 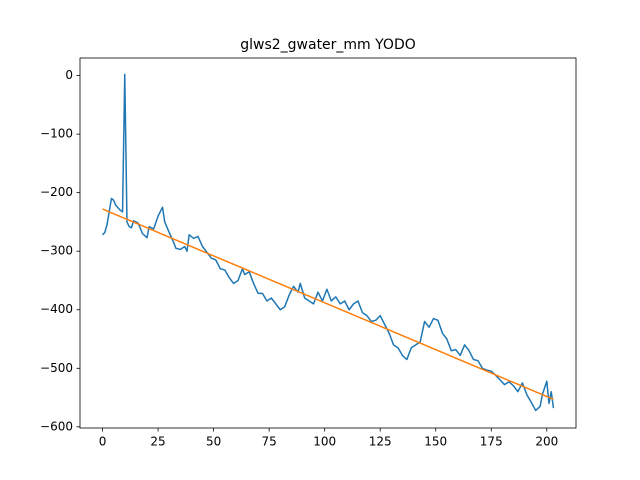 What do you see at coordinates (328, 45) in the screenshot?
I see `chart-title: glws2_gwater_mm YODO` at bounding box center [328, 45].